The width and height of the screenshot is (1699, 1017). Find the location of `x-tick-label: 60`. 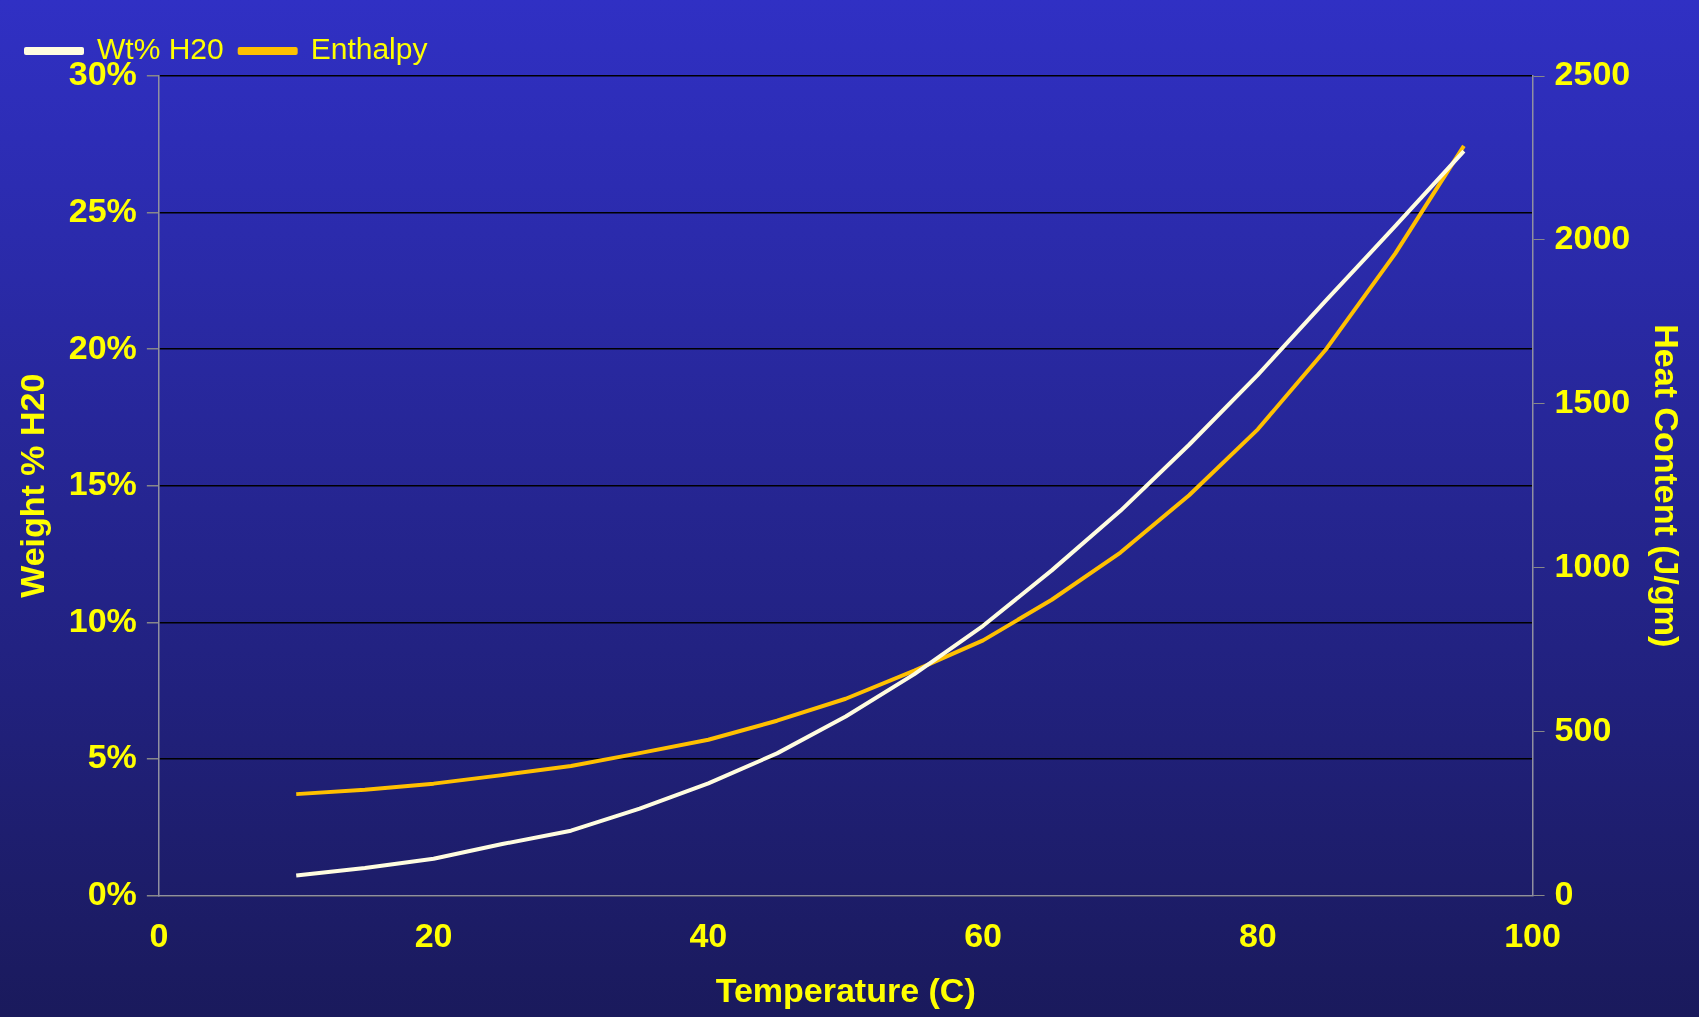

x-tick-label: 60 is located at coordinates (983, 935).